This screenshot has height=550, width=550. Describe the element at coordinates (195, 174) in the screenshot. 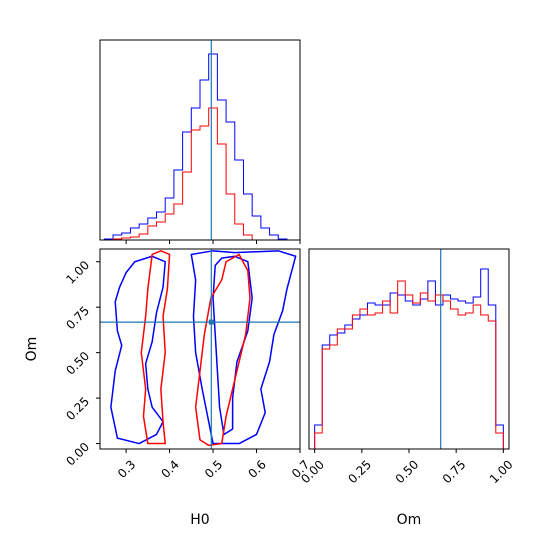

I see `h0-histogram-red` at that location.